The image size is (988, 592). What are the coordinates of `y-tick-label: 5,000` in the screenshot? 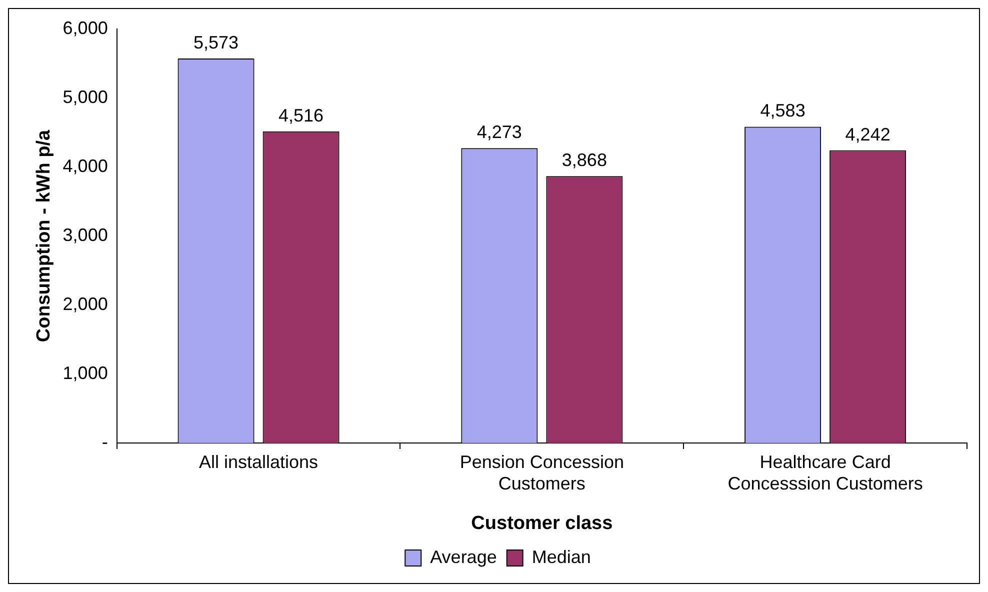 It's located at (85, 96).